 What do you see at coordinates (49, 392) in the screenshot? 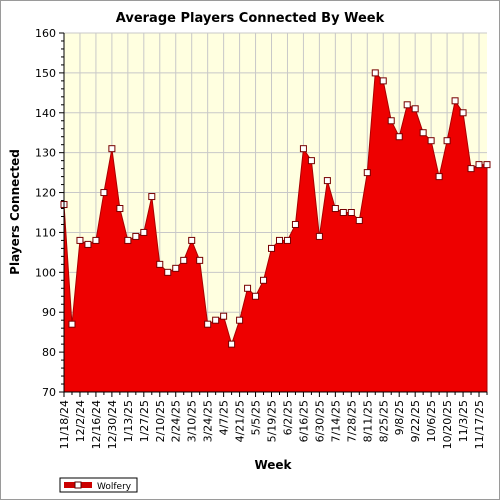
I see `y-tick-label: 70` at bounding box center [49, 392].